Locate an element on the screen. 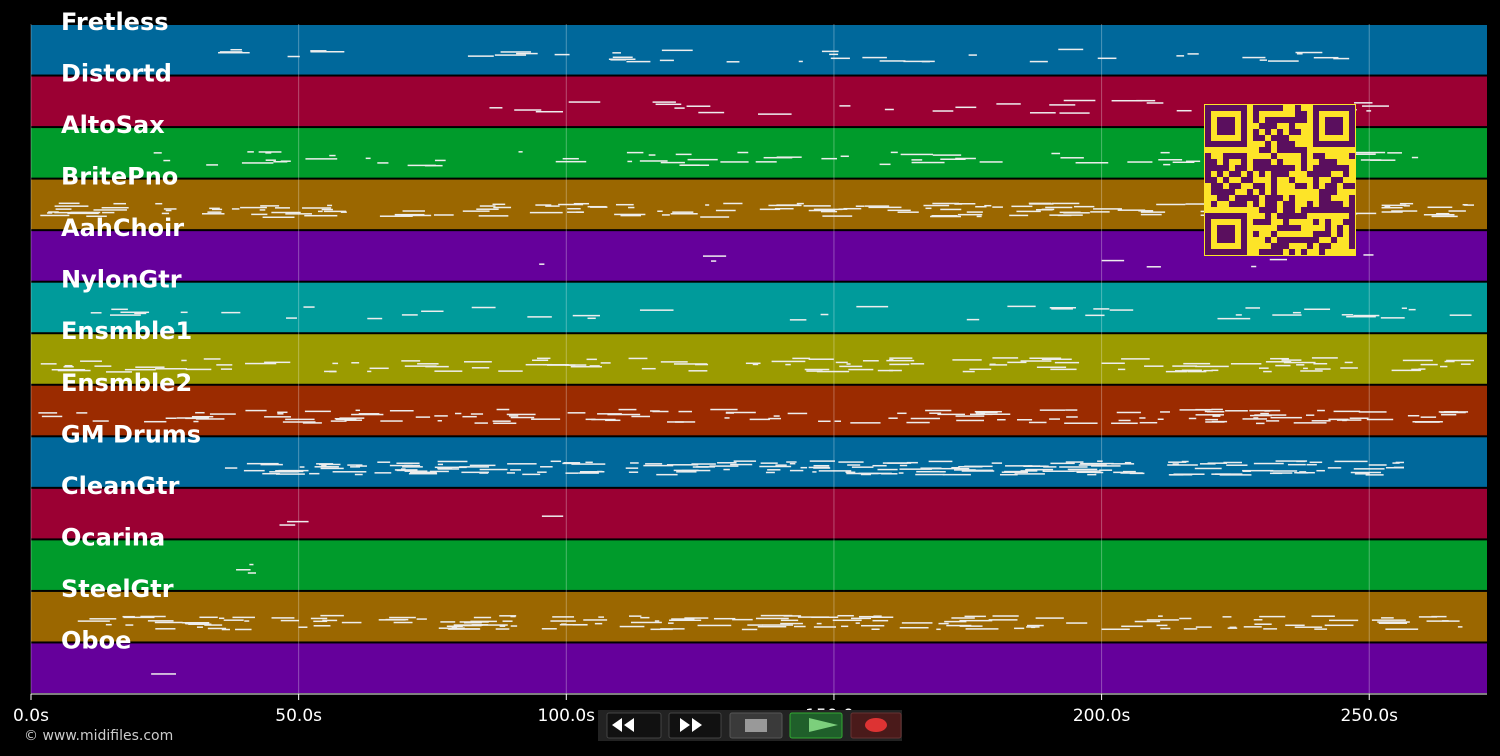 This screenshot has width=1500, height=756. record-button is located at coordinates (876, 725).